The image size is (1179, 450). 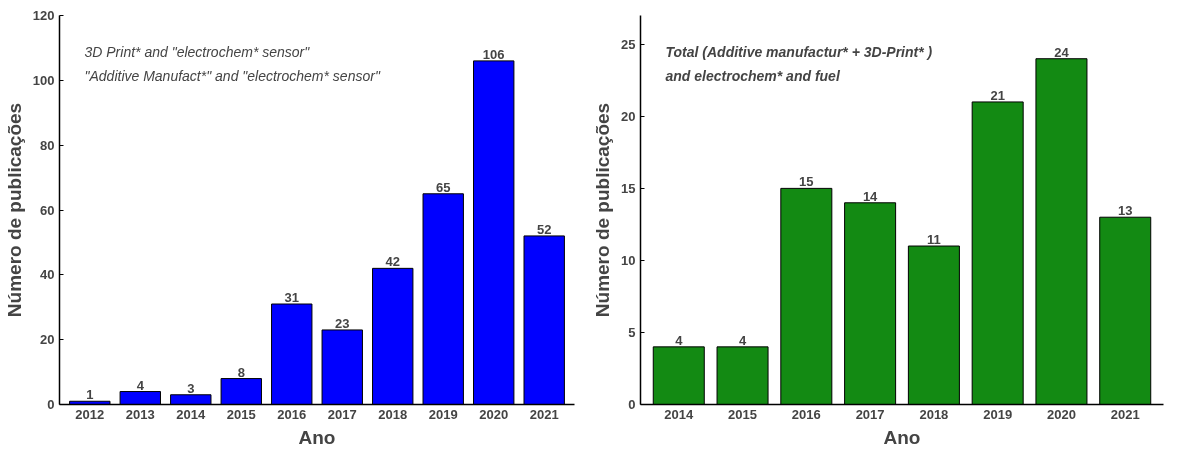 What do you see at coordinates (140, 414) in the screenshot?
I see `x-tick-label: 2013` at bounding box center [140, 414].